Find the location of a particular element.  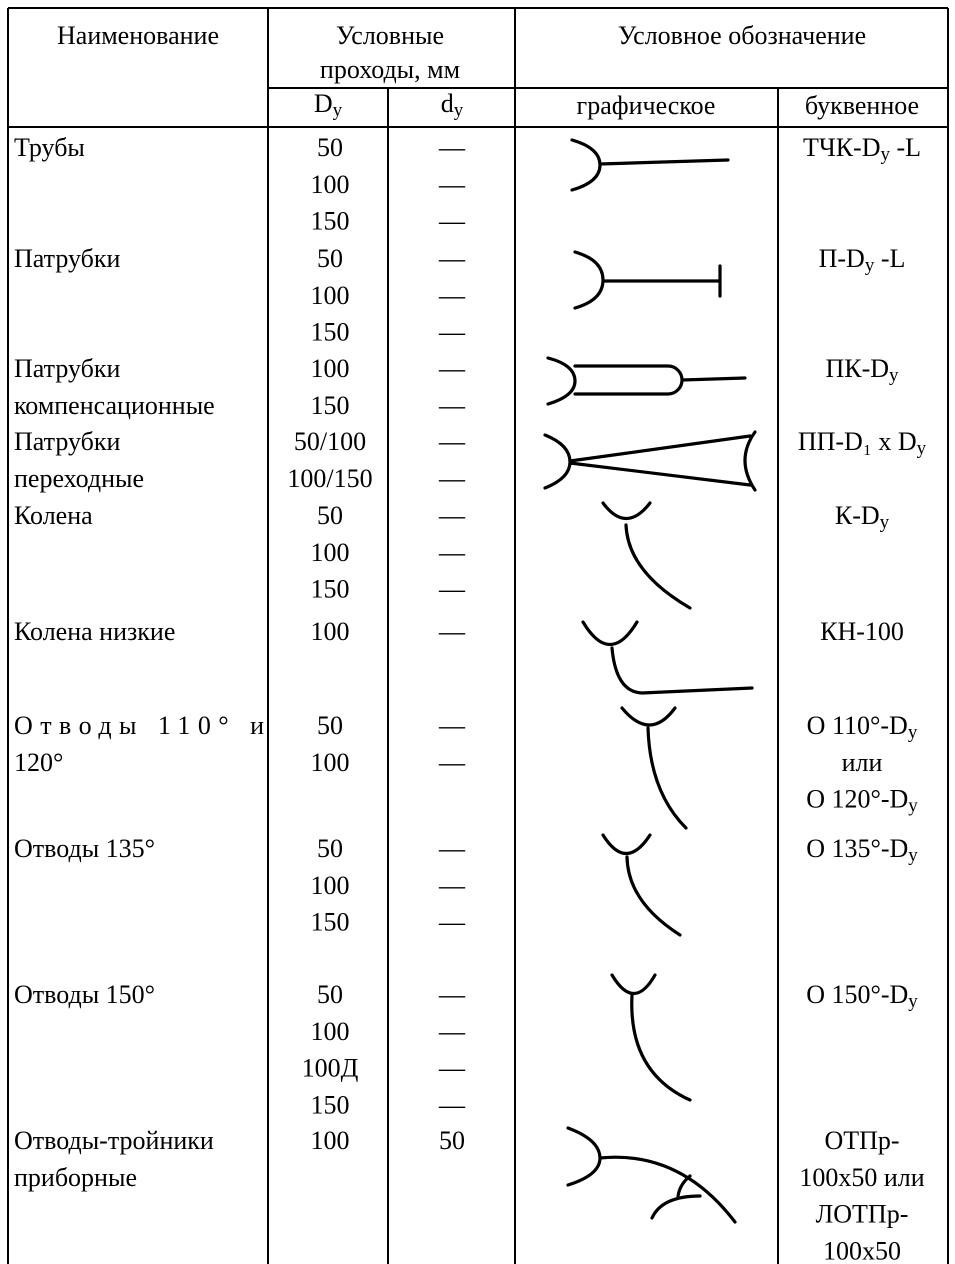

text-part: О 110°-D is located at coordinates (857, 725).